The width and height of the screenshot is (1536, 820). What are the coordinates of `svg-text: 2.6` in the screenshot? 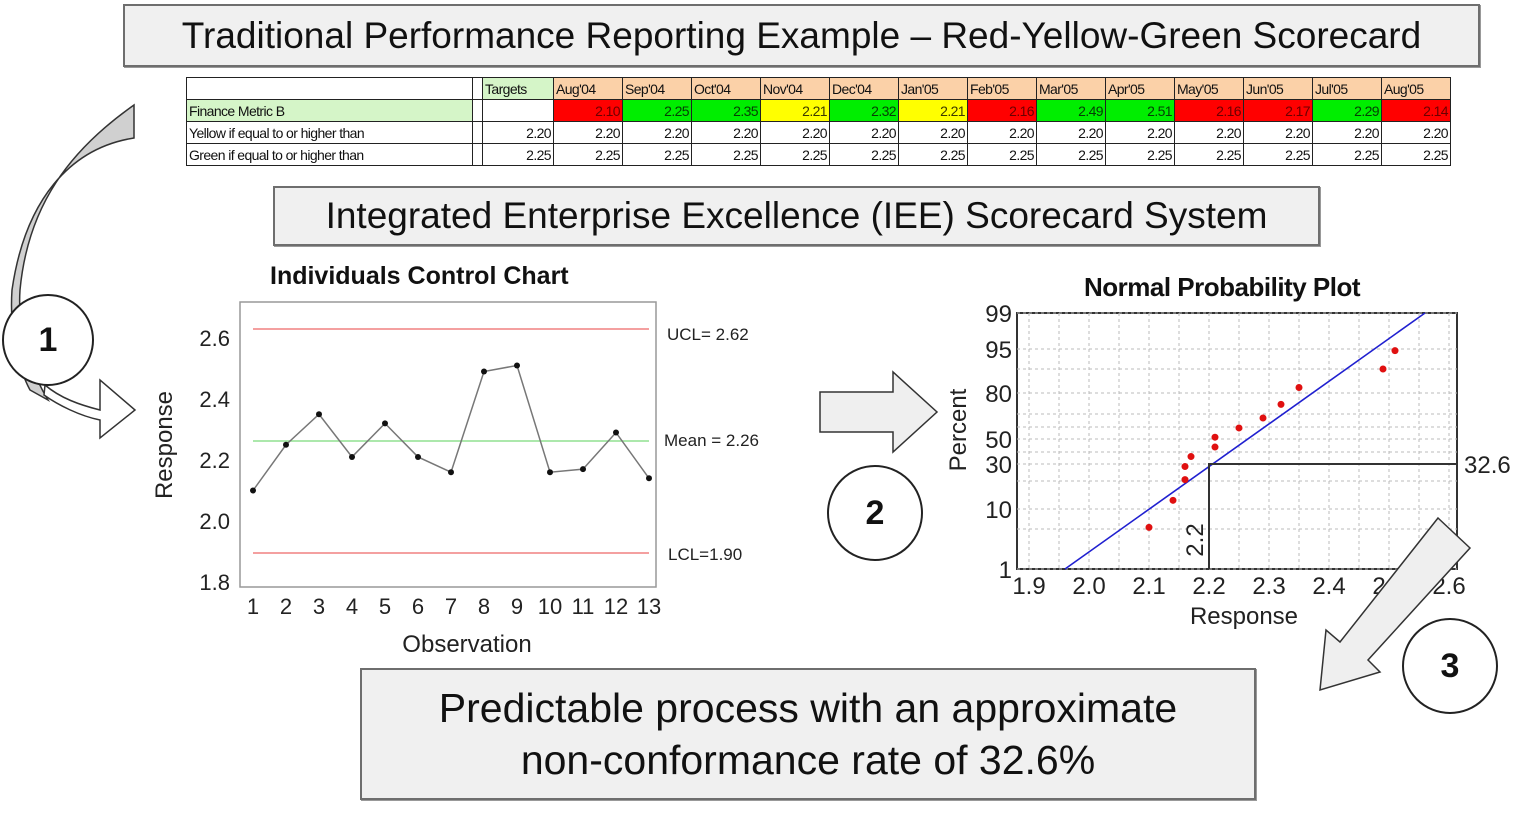 It's located at (214, 338).